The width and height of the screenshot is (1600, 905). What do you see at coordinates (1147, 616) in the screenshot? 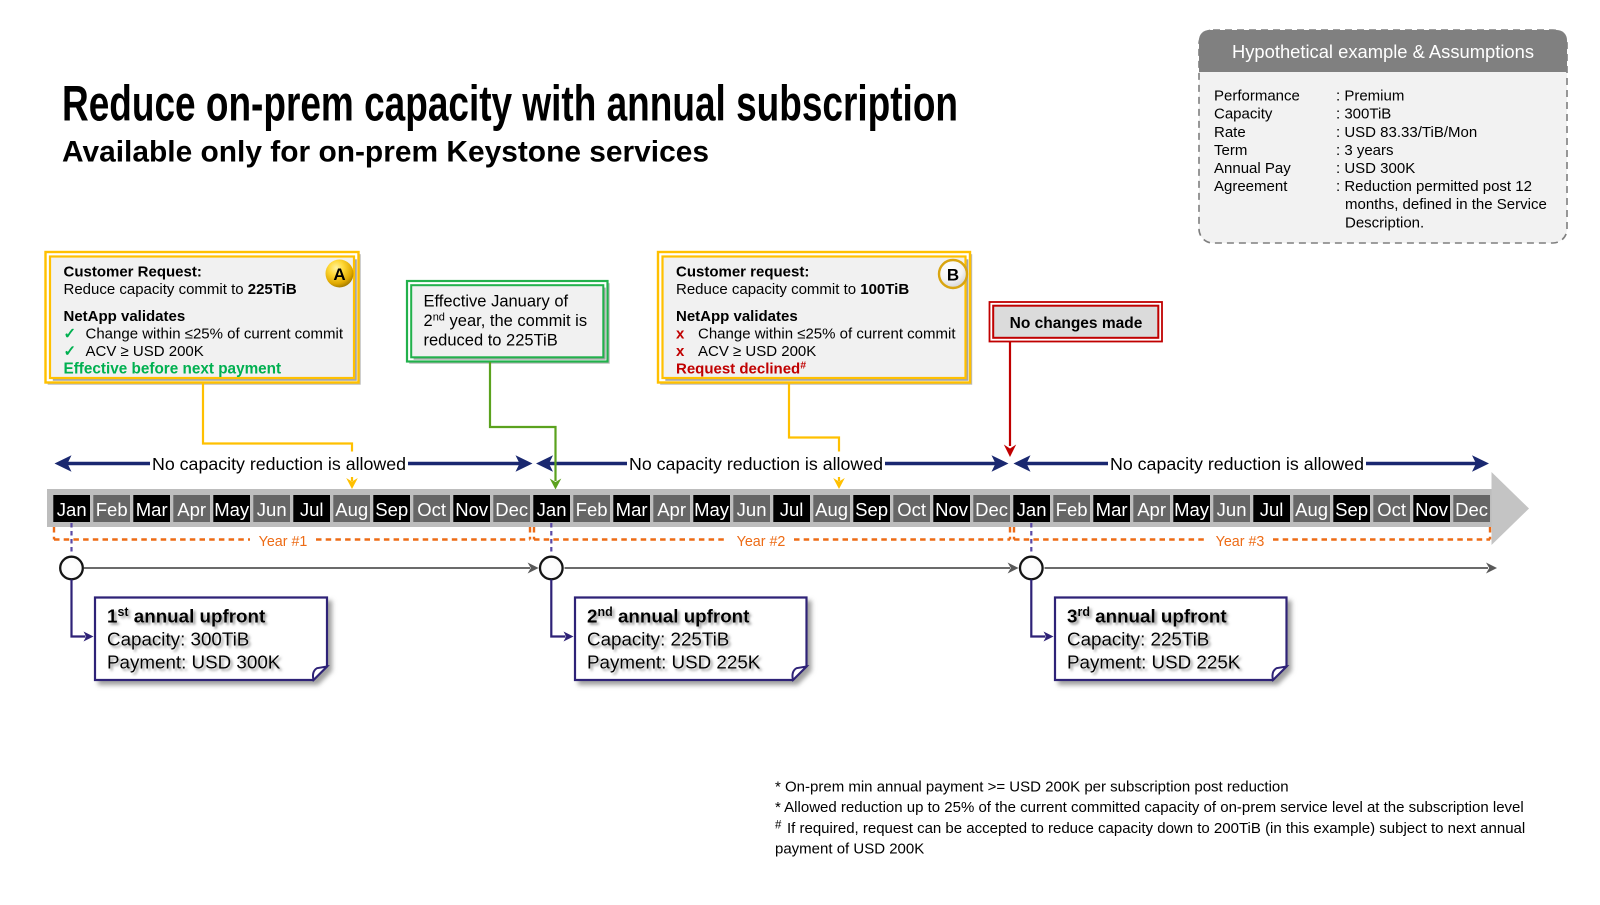
I see `svg-text: 3rd annual upfront` at bounding box center [1147, 616].